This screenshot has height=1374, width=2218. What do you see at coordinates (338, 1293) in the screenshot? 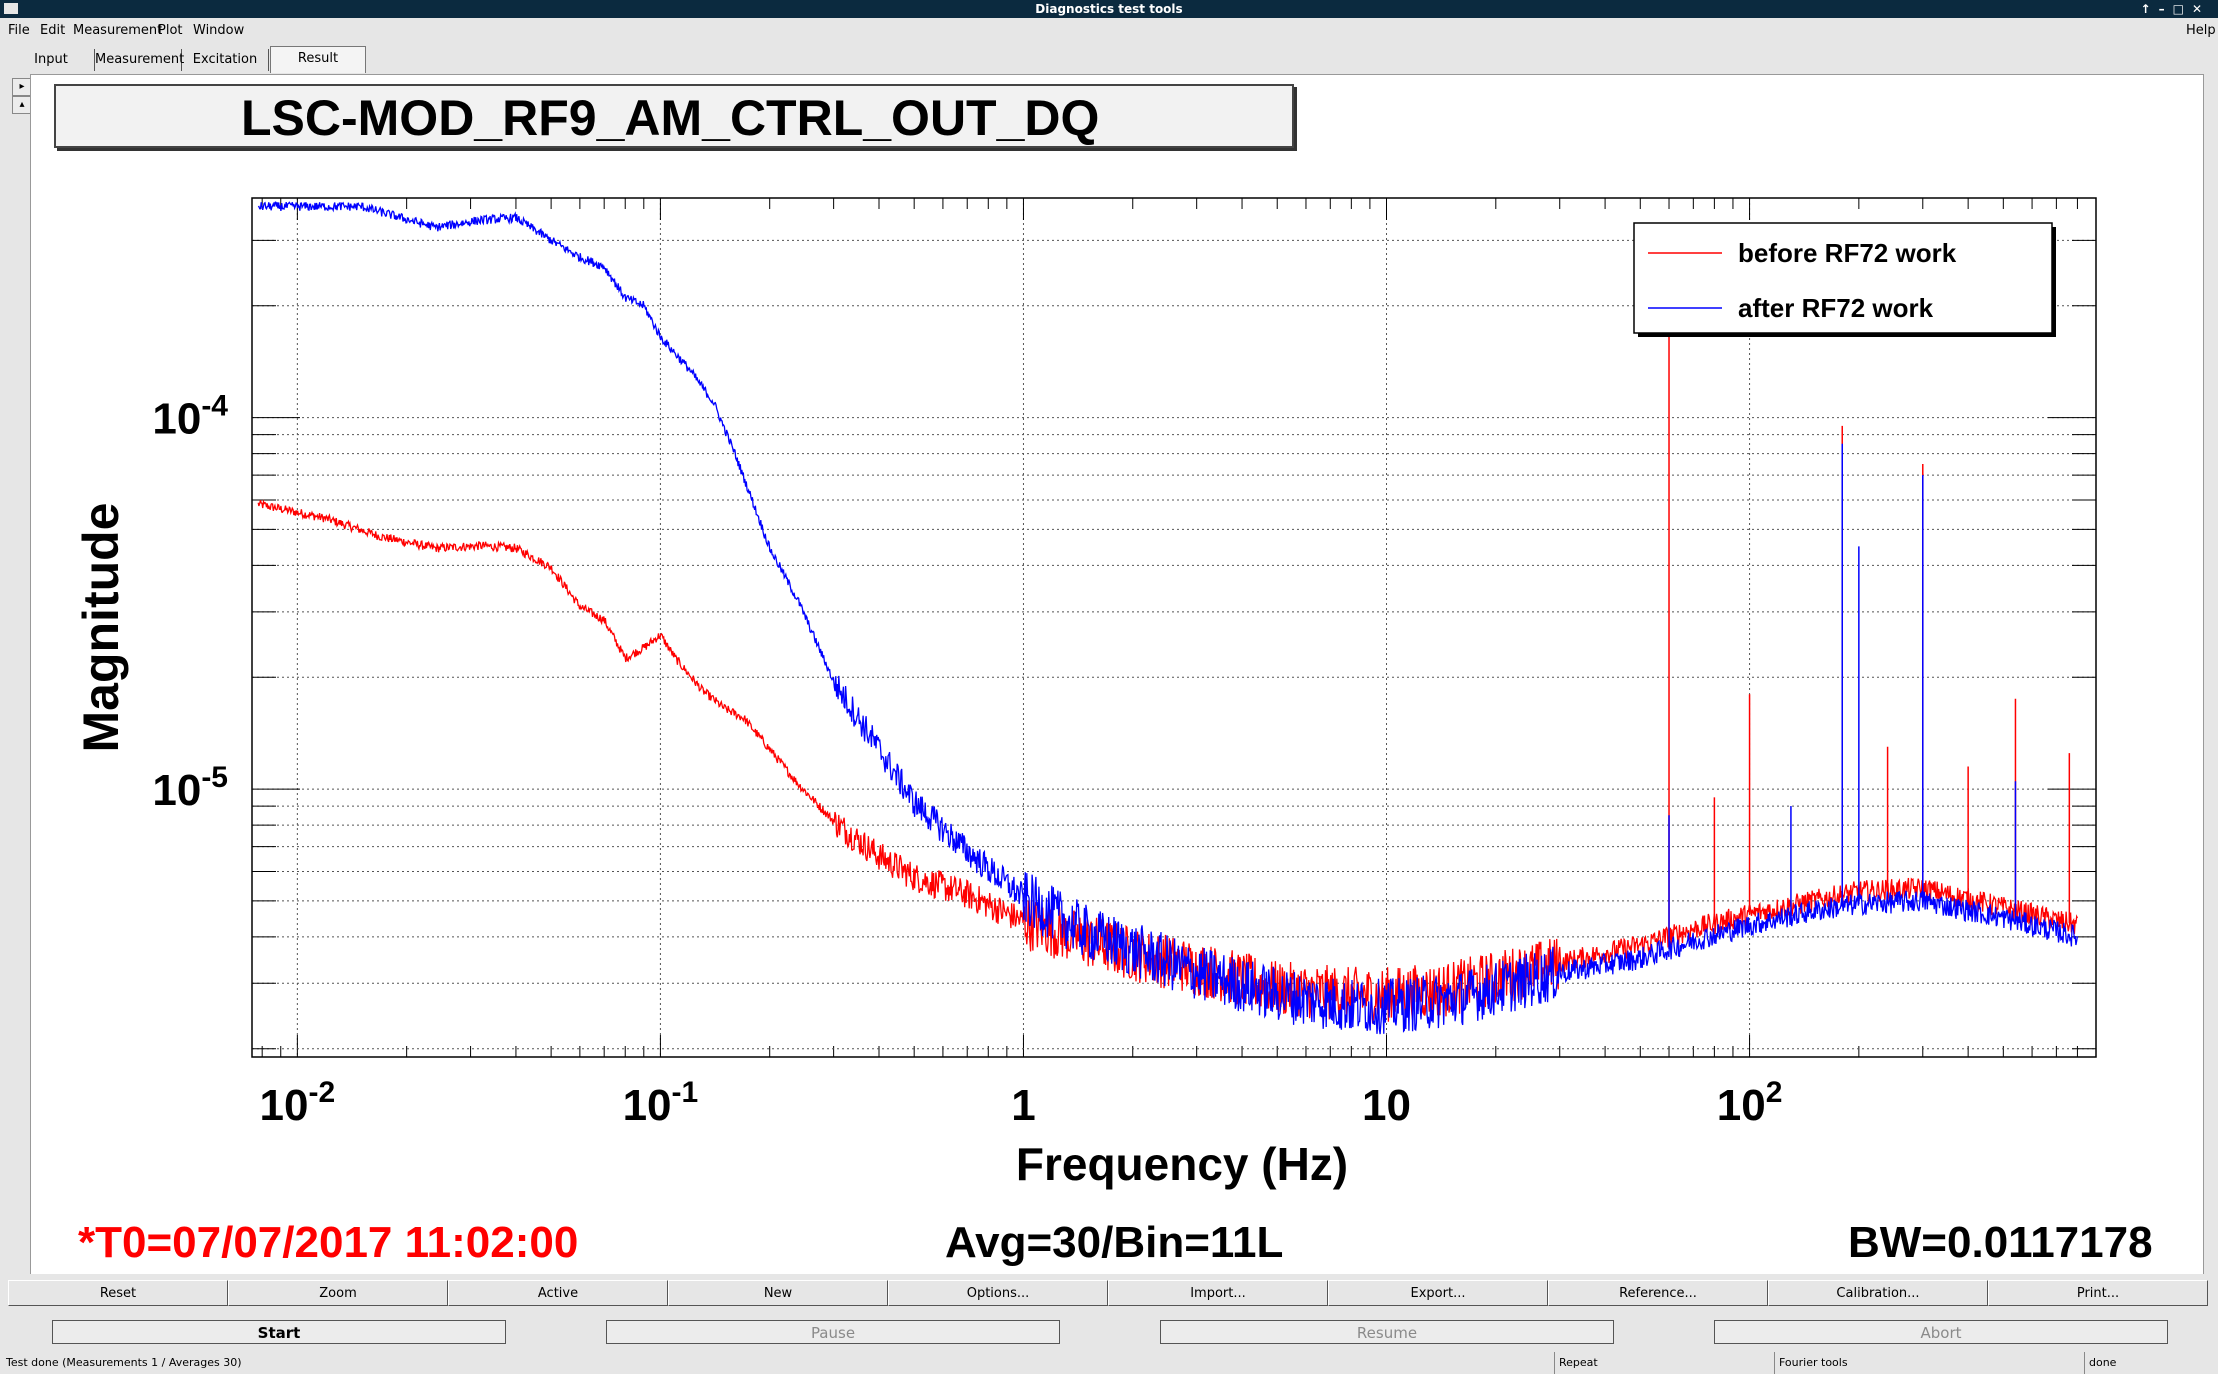
I see `zoom-button: Zoom` at bounding box center [338, 1293].